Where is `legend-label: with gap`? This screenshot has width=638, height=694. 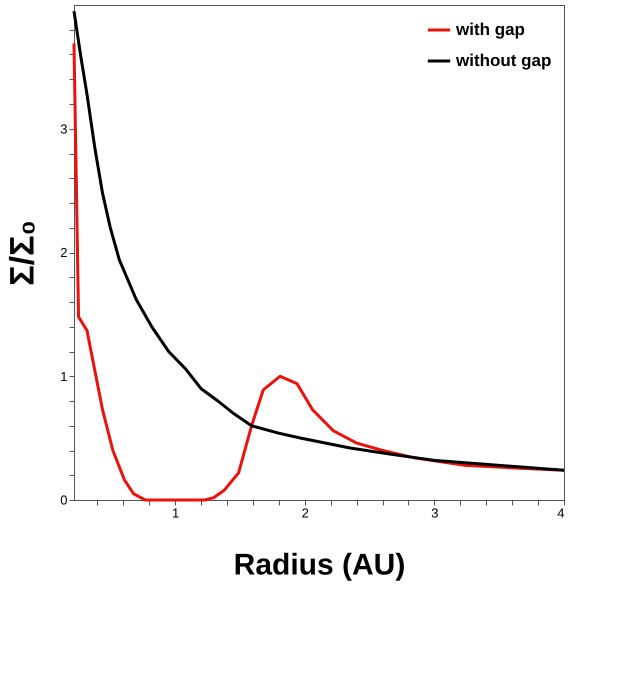
legend-label: with gap is located at coordinates (490, 29).